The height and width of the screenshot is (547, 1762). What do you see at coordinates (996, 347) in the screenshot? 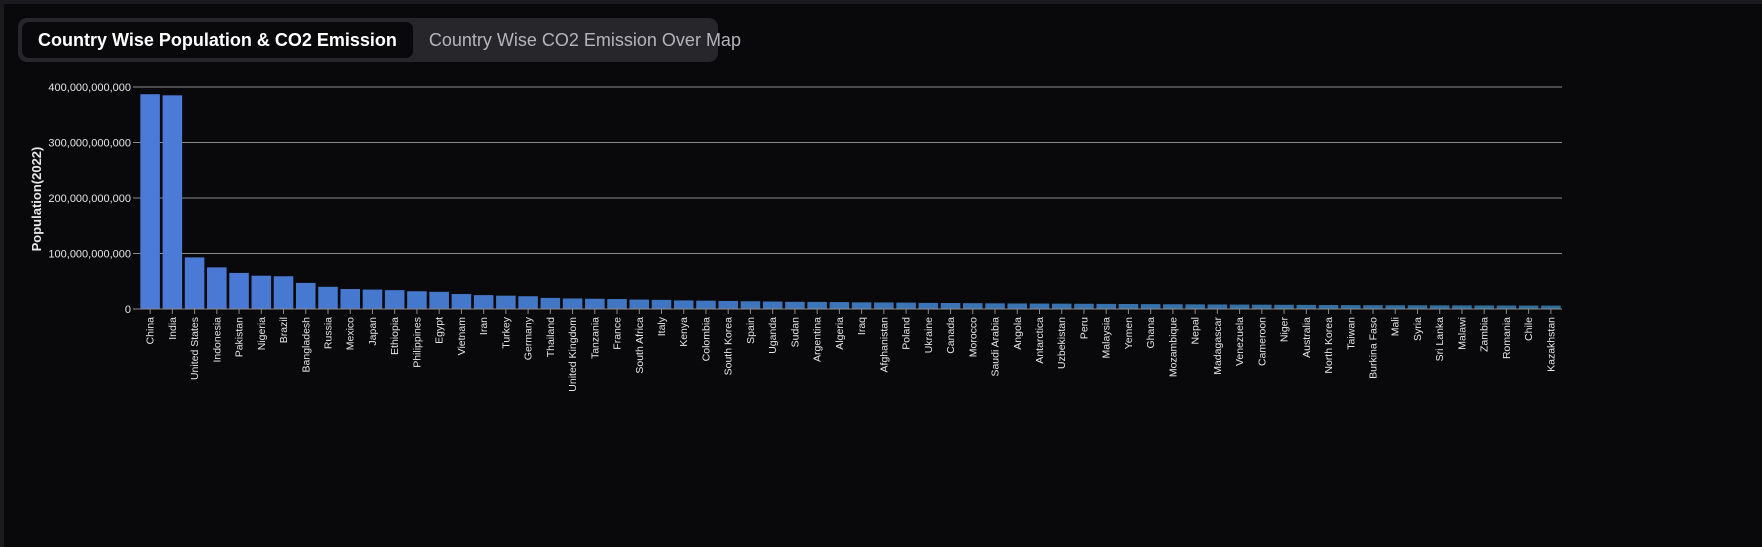
I see `x-tick-label: Saudi Arabia` at bounding box center [996, 347].